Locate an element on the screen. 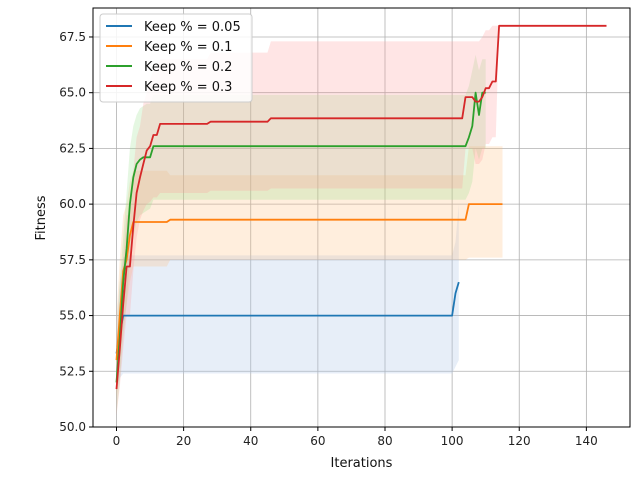 Image resolution: width=640 pixels, height=480 pixels. legend-label-1: Keep % = 0.05 is located at coordinates (192, 27).